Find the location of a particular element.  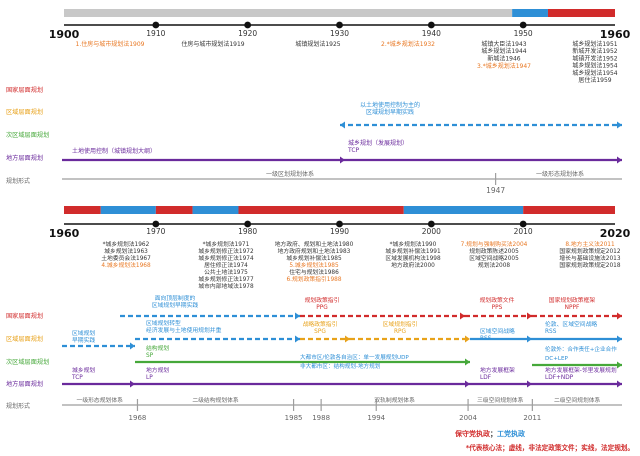

law-entry: 增长与基础设施法2013 is located at coordinates (589, 258).